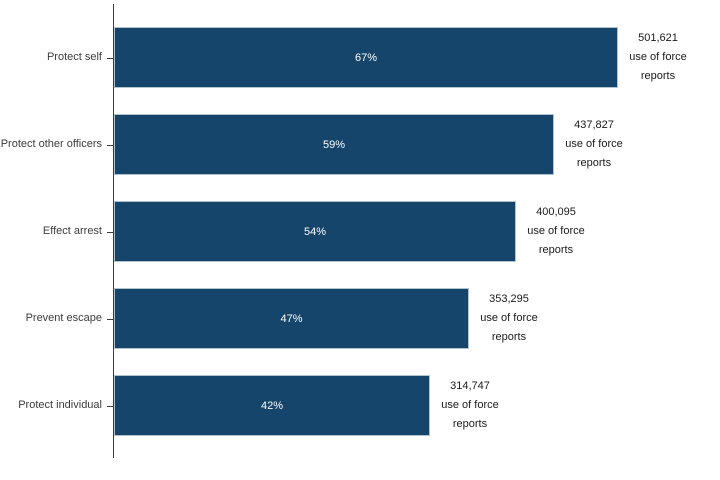  Describe the element at coordinates (113, 231) in the screenshot. I see `y-axis-line` at that location.